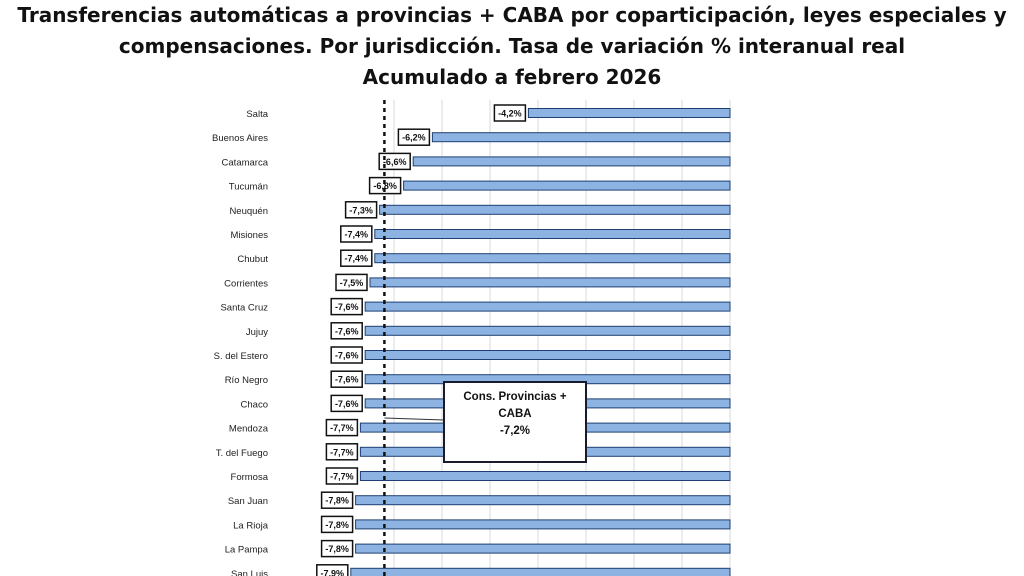 The width and height of the screenshot is (1024, 576). Describe the element at coordinates (414, 419) in the screenshot. I see `callout-leader` at that location.